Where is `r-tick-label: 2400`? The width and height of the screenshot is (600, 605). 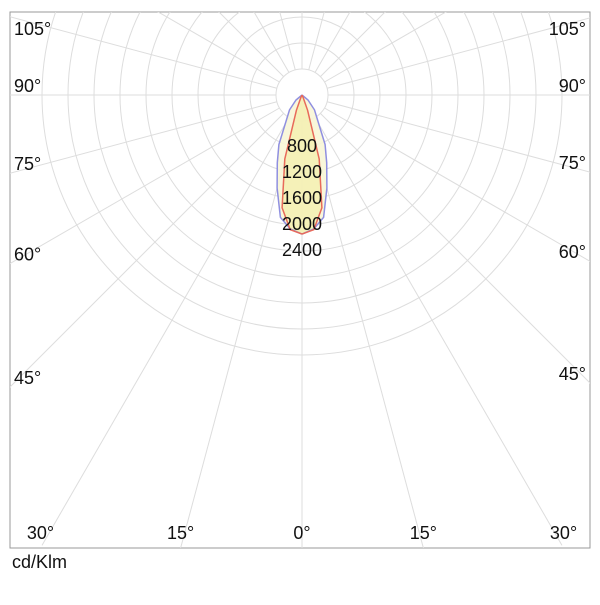 r-tick-label: 2400 is located at coordinates (302, 250).